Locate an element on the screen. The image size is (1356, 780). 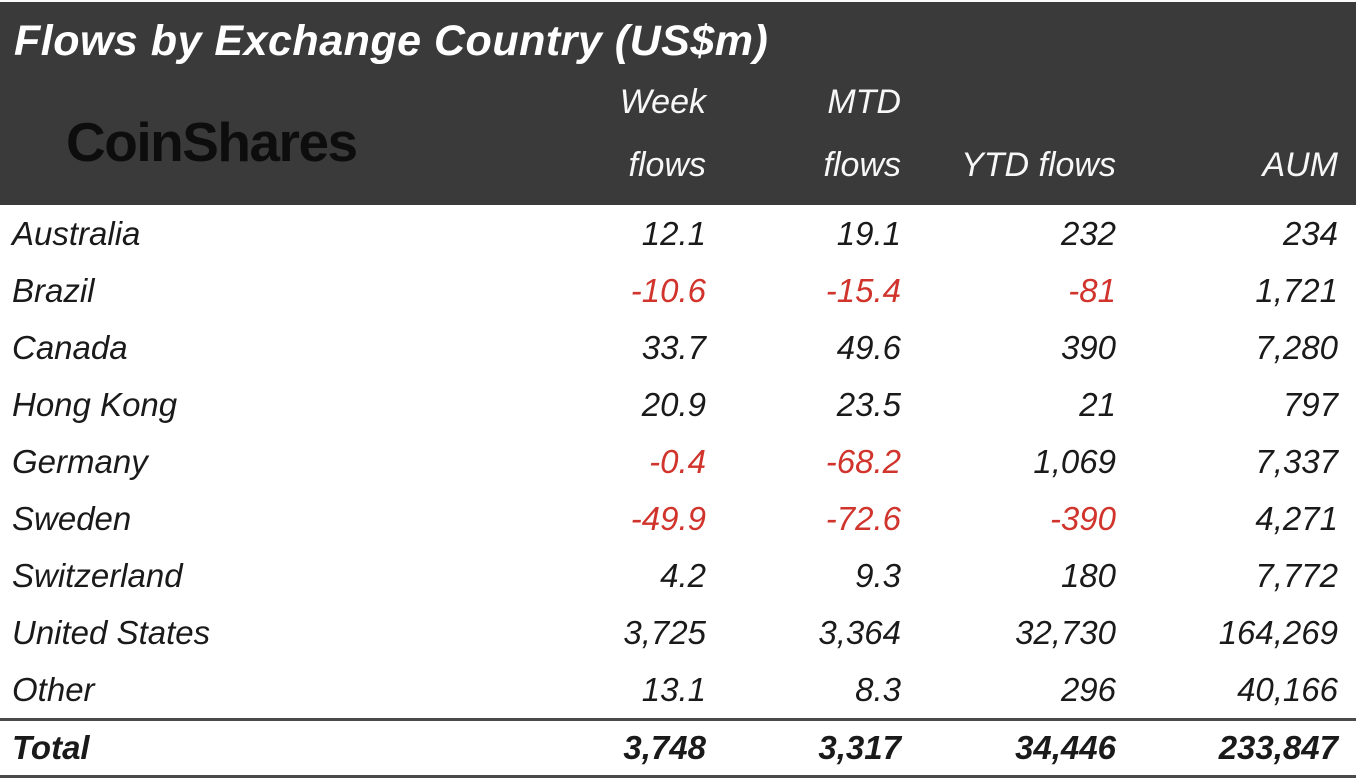
aum-cell: 234 is located at coordinates (1310, 233).